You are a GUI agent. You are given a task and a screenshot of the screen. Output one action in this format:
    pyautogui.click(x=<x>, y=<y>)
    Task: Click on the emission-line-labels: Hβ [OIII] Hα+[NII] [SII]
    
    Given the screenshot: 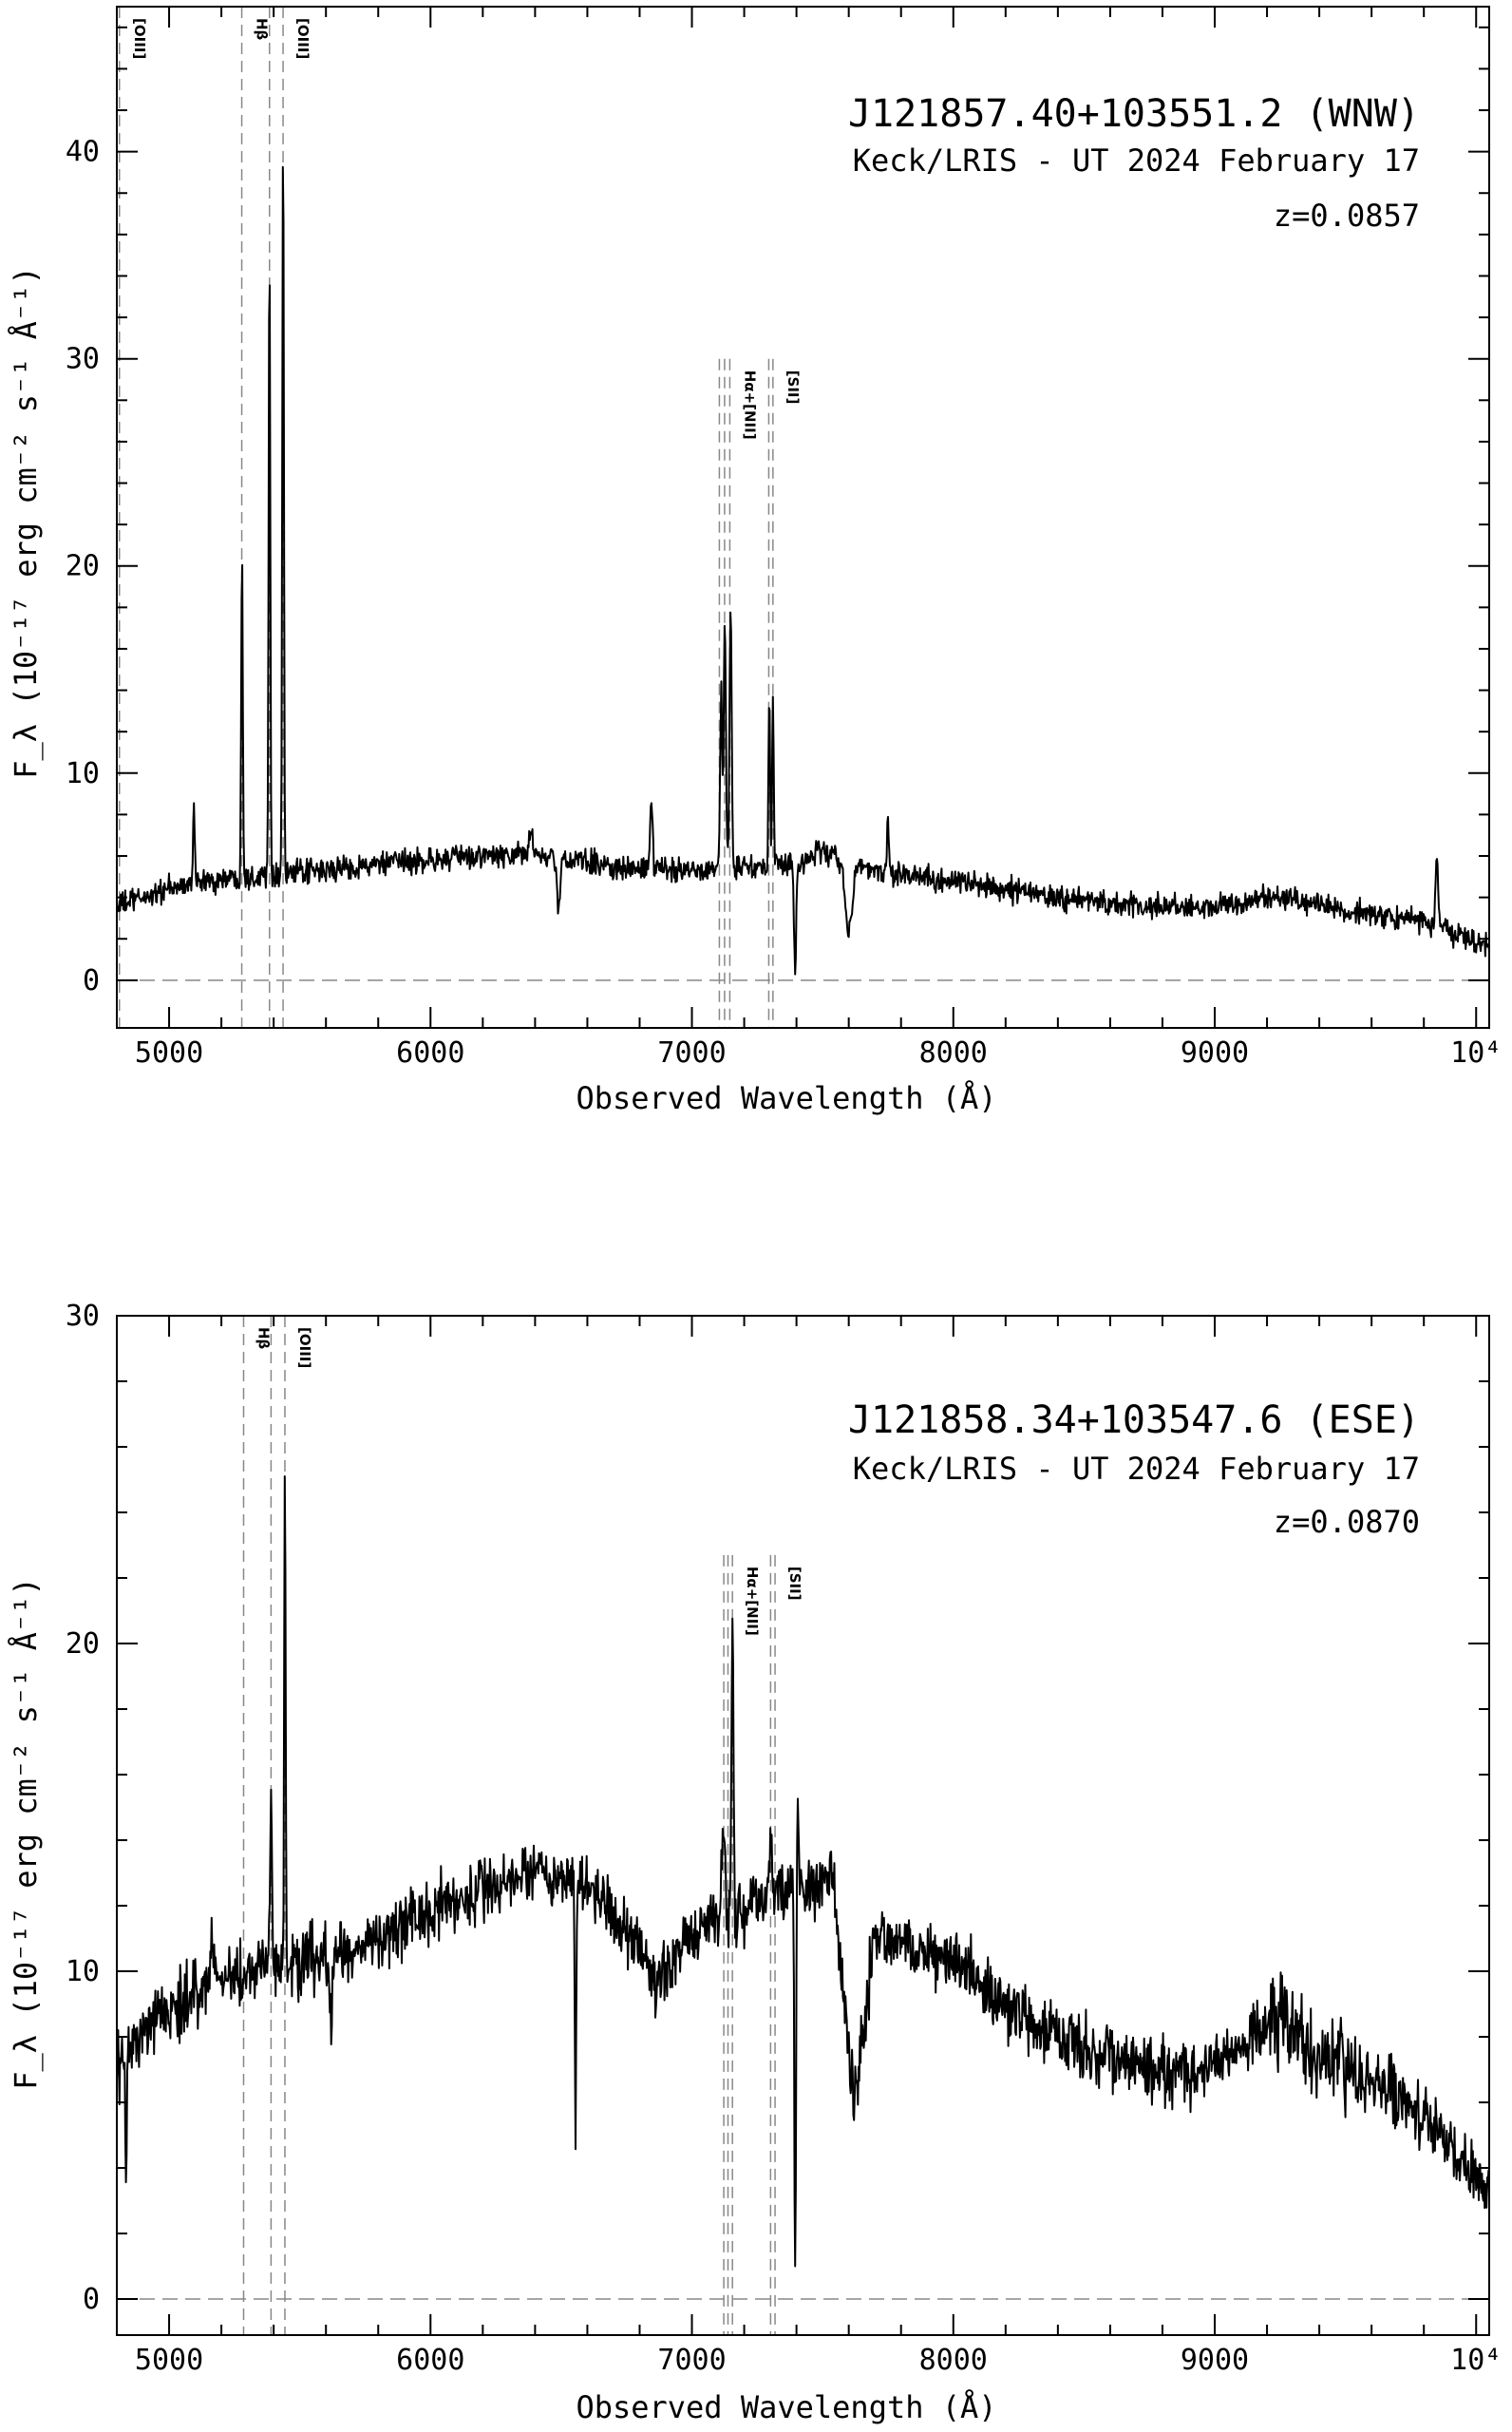 What is the action you would take?
    pyautogui.click(x=529, y=1481)
    